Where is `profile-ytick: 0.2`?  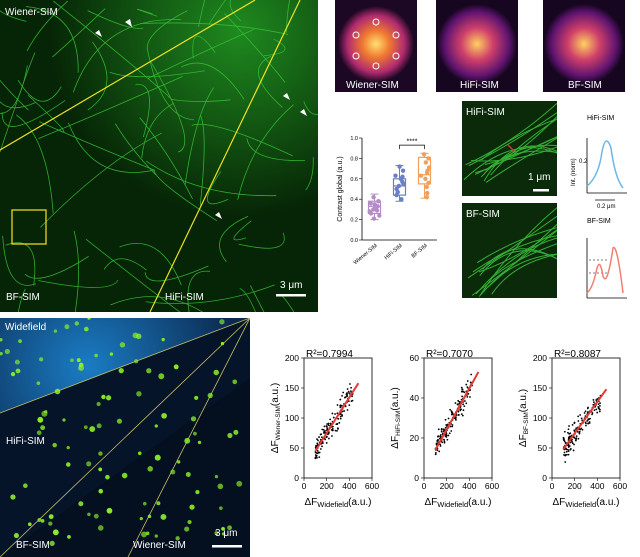 profile-ytick: 0.2 is located at coordinates (583, 162).